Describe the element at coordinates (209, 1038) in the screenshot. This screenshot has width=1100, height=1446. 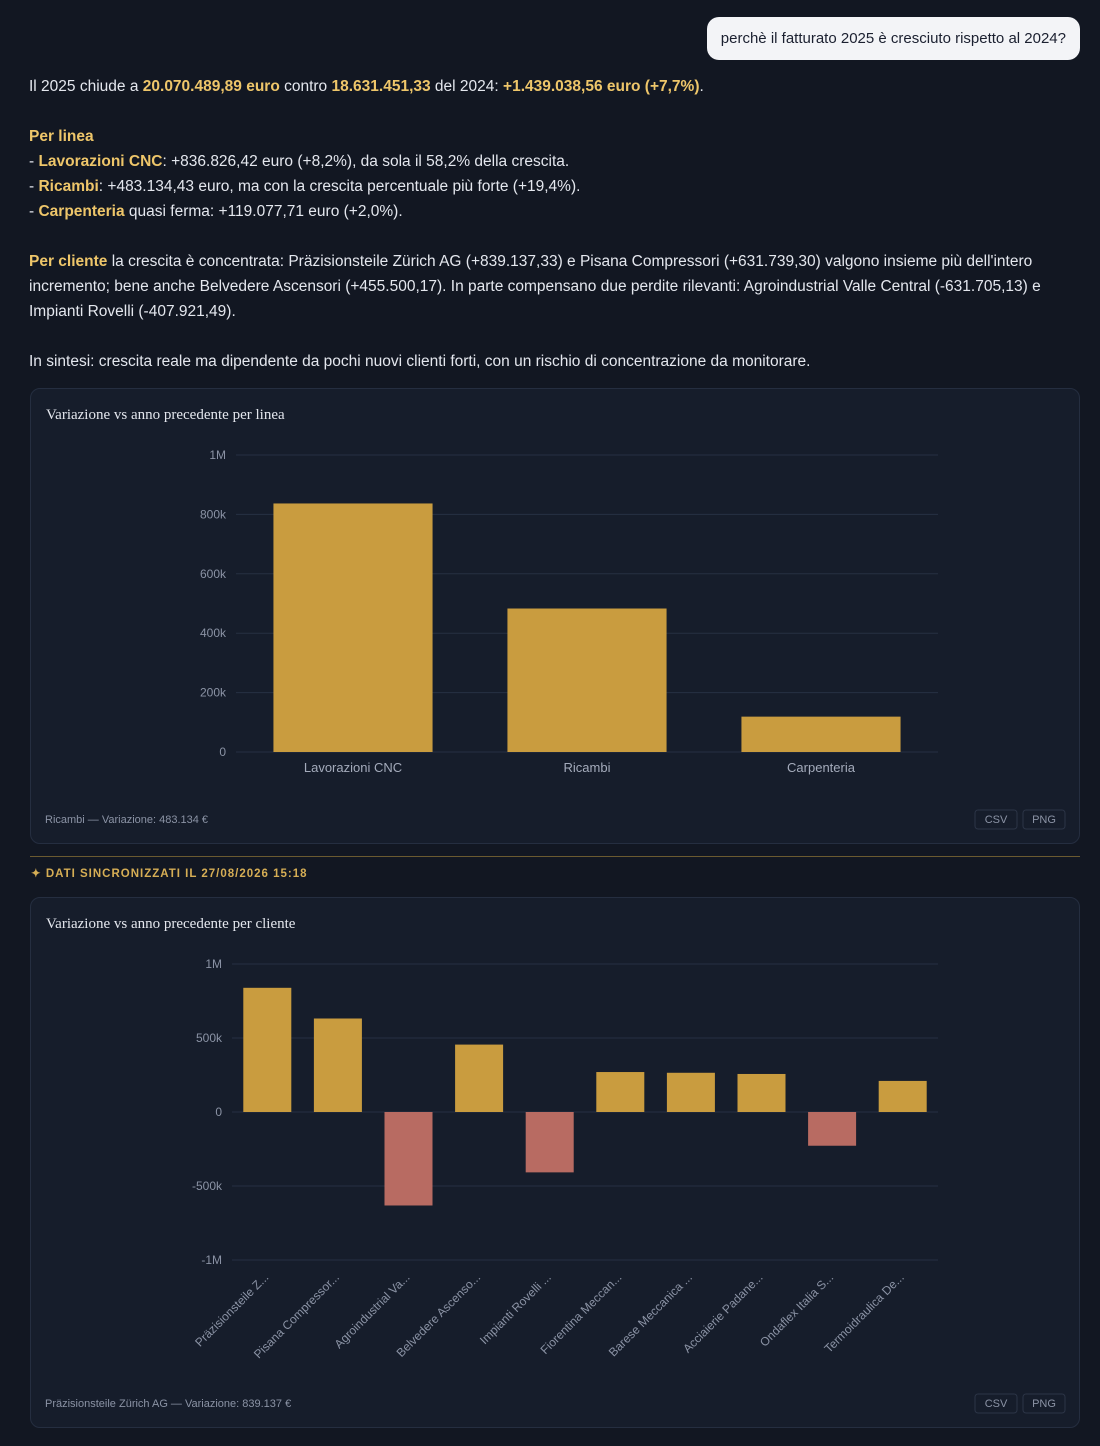
I see `y-tick-label: 500k` at that location.